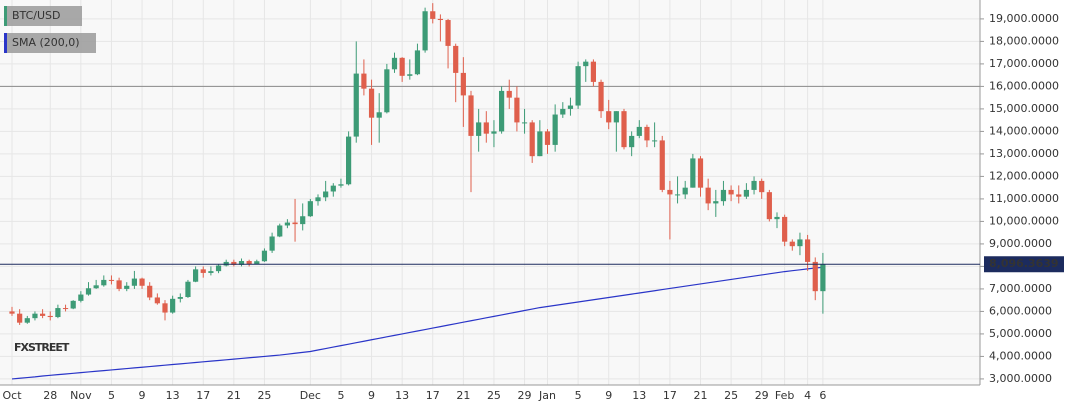 The width and height of the screenshot is (1067, 406). Describe the element at coordinates (807, 395) in the screenshot. I see `x-tick-label: 4` at that location.